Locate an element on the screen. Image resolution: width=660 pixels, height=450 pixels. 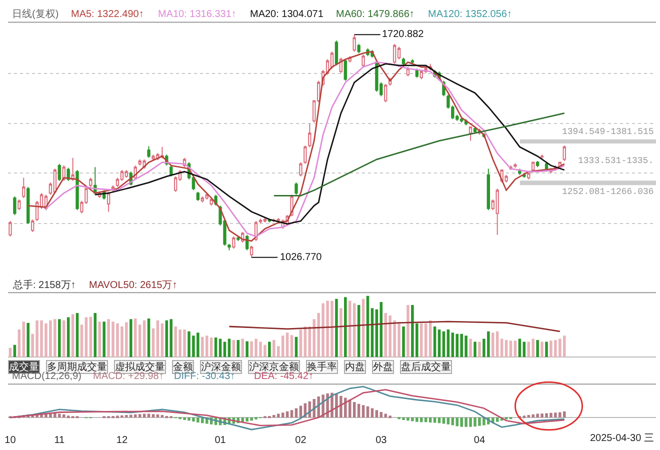
text: MA120: 1352.056↑ is located at coordinates (470, 14).